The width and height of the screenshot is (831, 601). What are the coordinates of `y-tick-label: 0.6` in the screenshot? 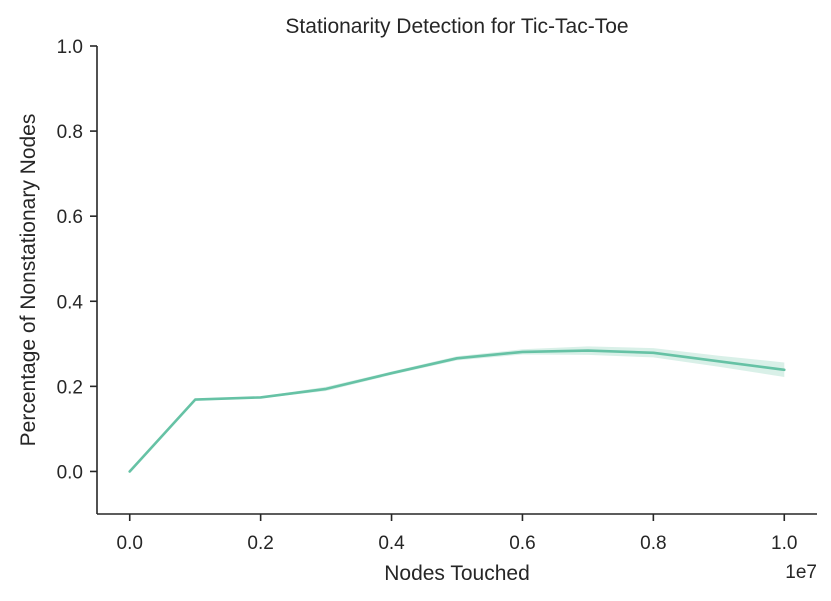 It's located at (70, 217).